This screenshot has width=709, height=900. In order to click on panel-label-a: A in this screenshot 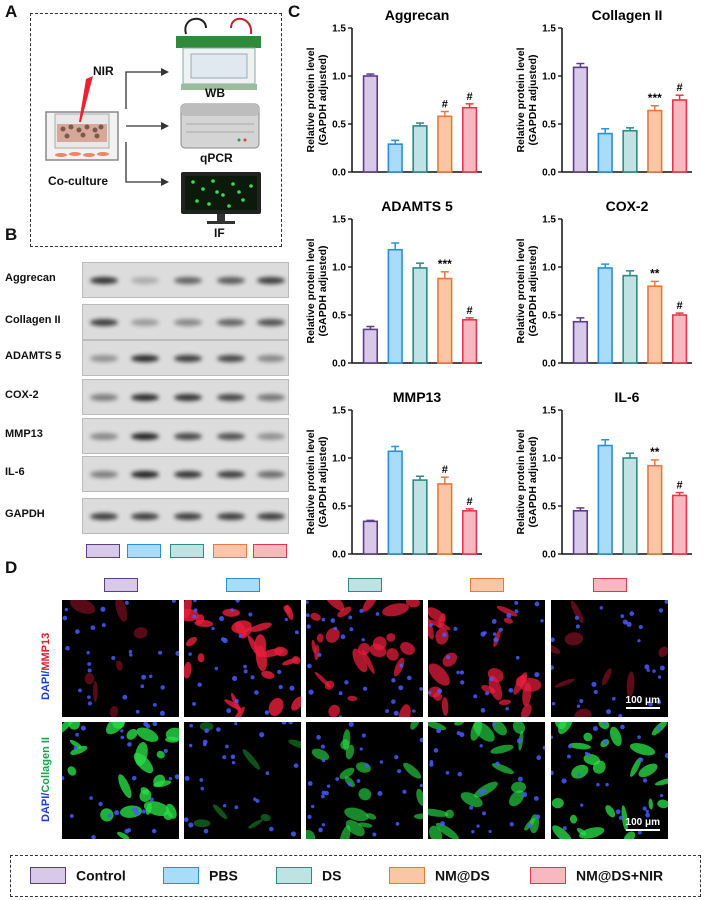, I will do `click(11, 11)`.